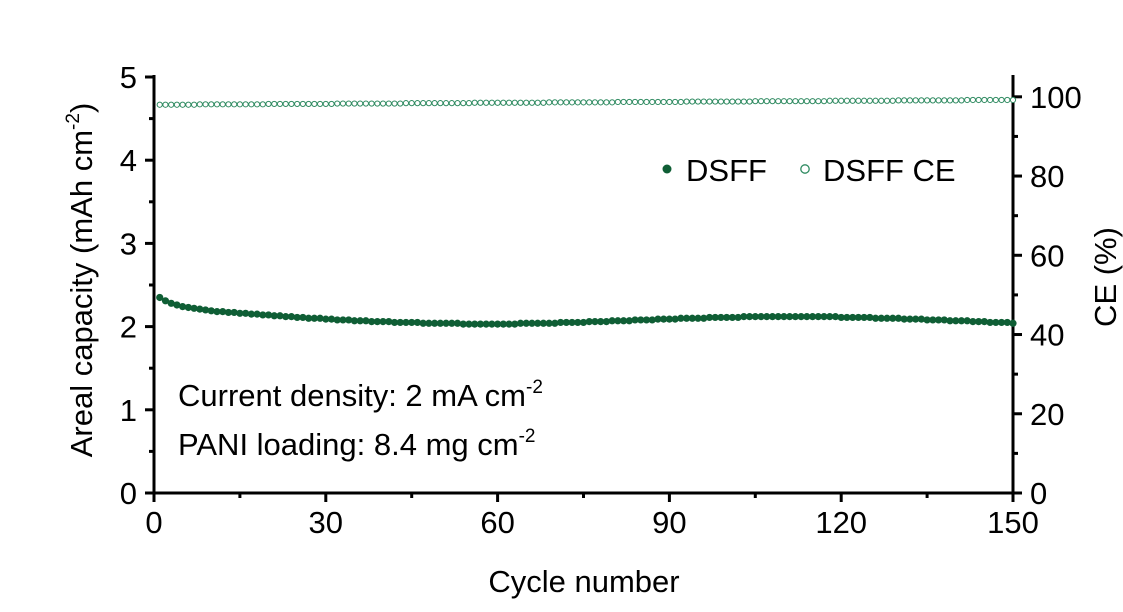 The width and height of the screenshot is (1123, 612). I want to click on x-tick-label: 30, so click(326, 522).